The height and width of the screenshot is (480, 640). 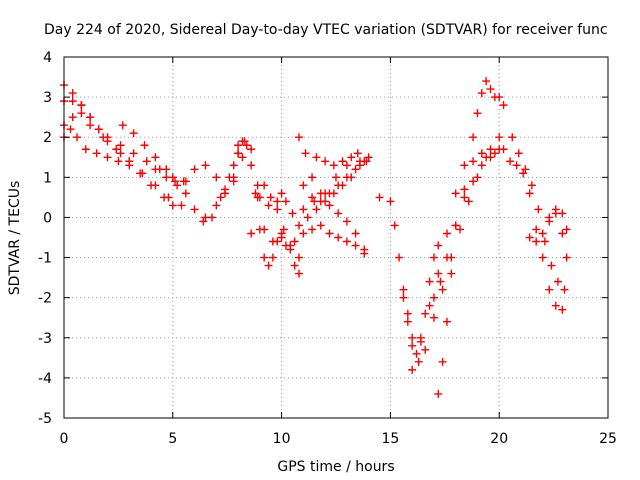 I want to click on y-tick-label: -4, so click(x=45, y=379).